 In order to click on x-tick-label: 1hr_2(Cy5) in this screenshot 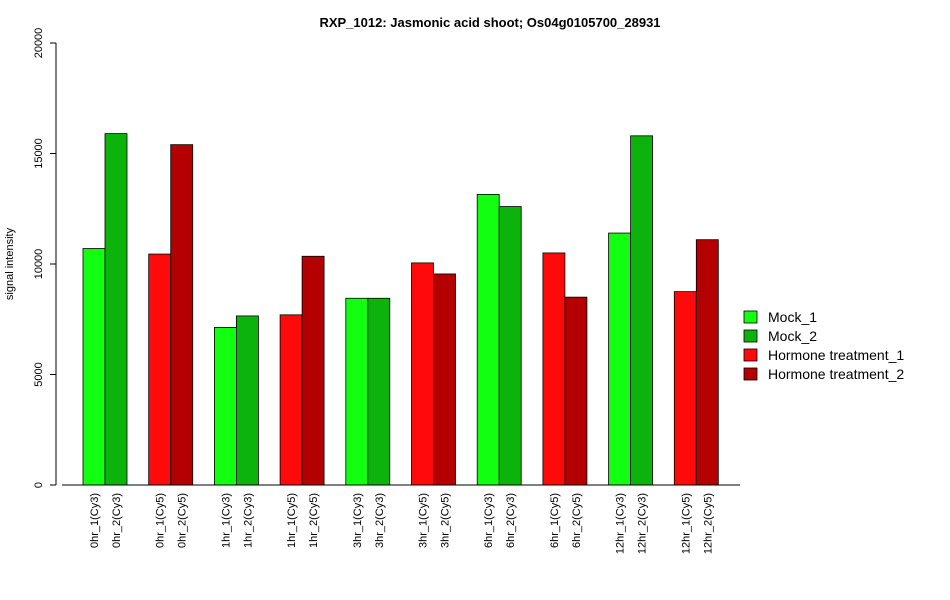, I will do `click(314, 520)`.